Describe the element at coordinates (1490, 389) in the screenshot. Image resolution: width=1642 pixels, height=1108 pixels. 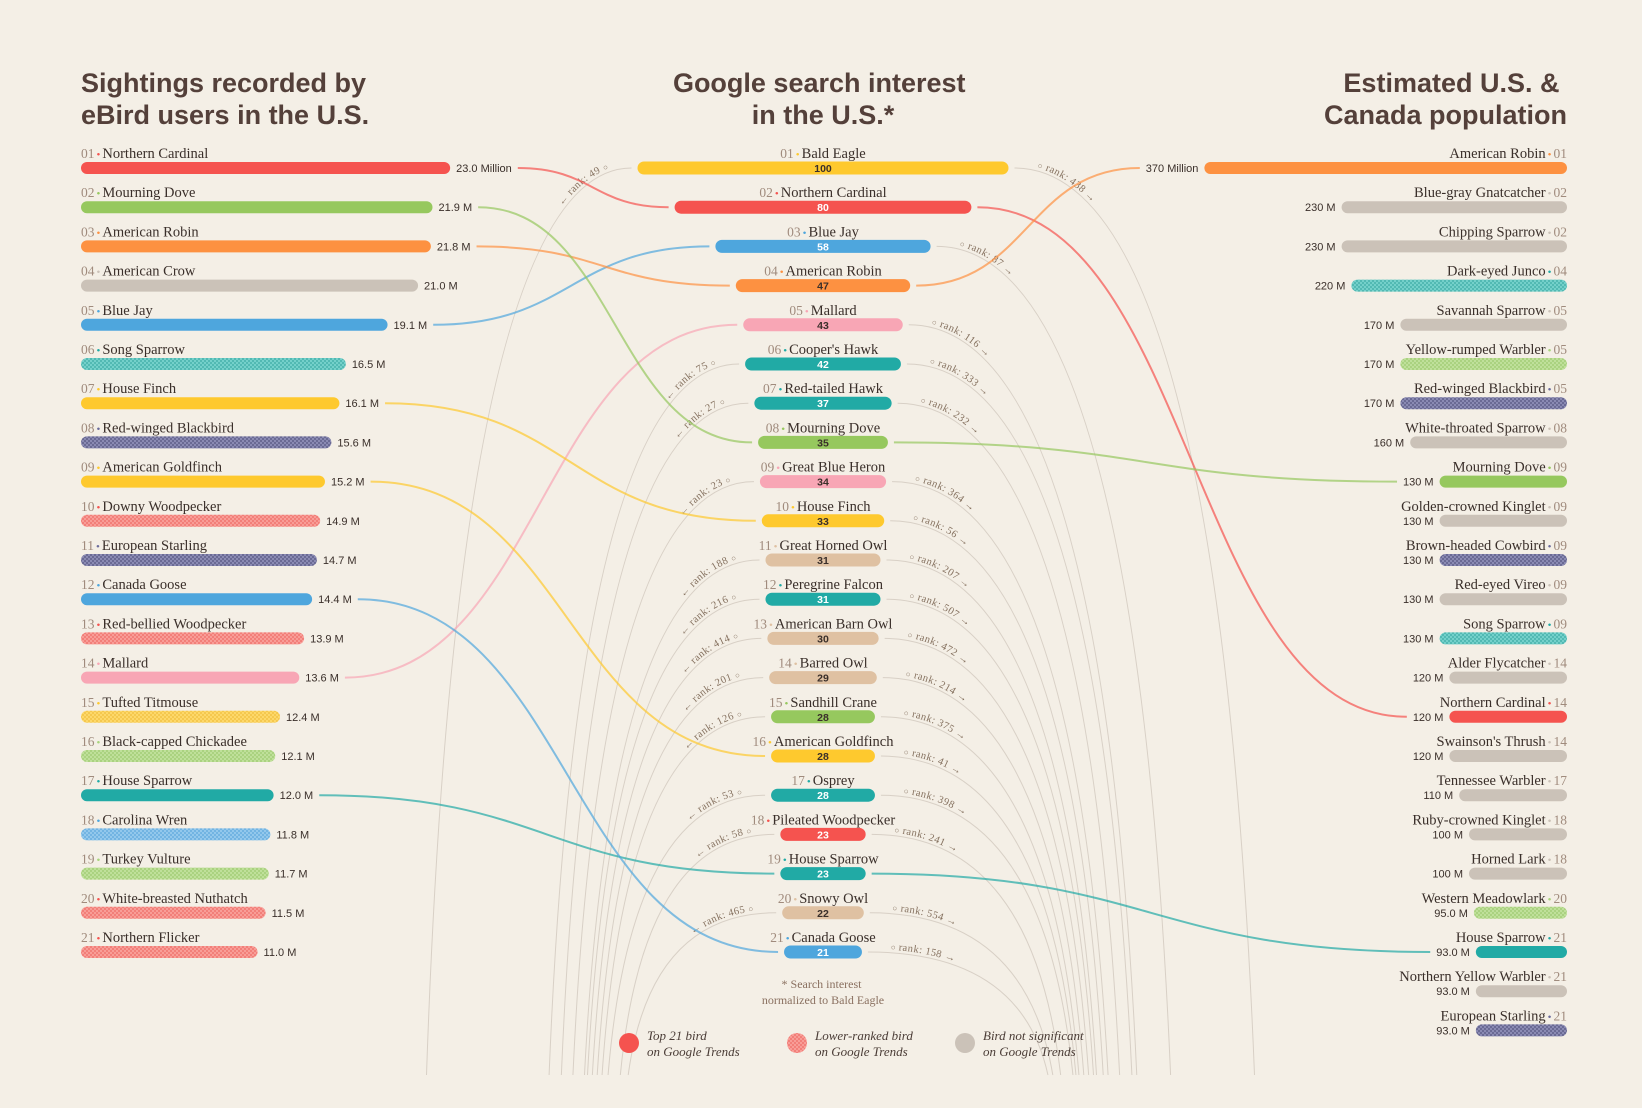
I see `bird-label: Red-winged Blackbird • 05` at that location.